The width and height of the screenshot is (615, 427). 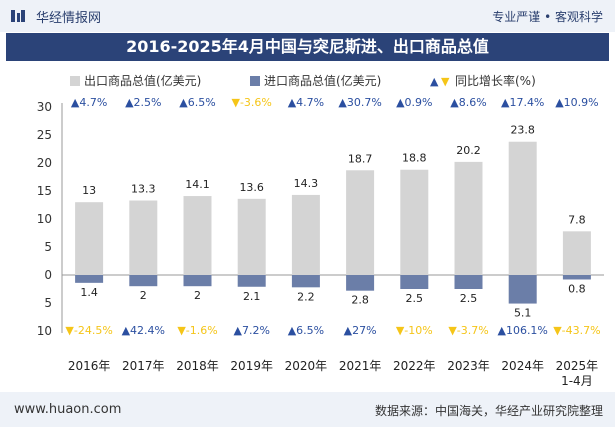 I want to click on legend-swatch-import, so click(x=255, y=81).